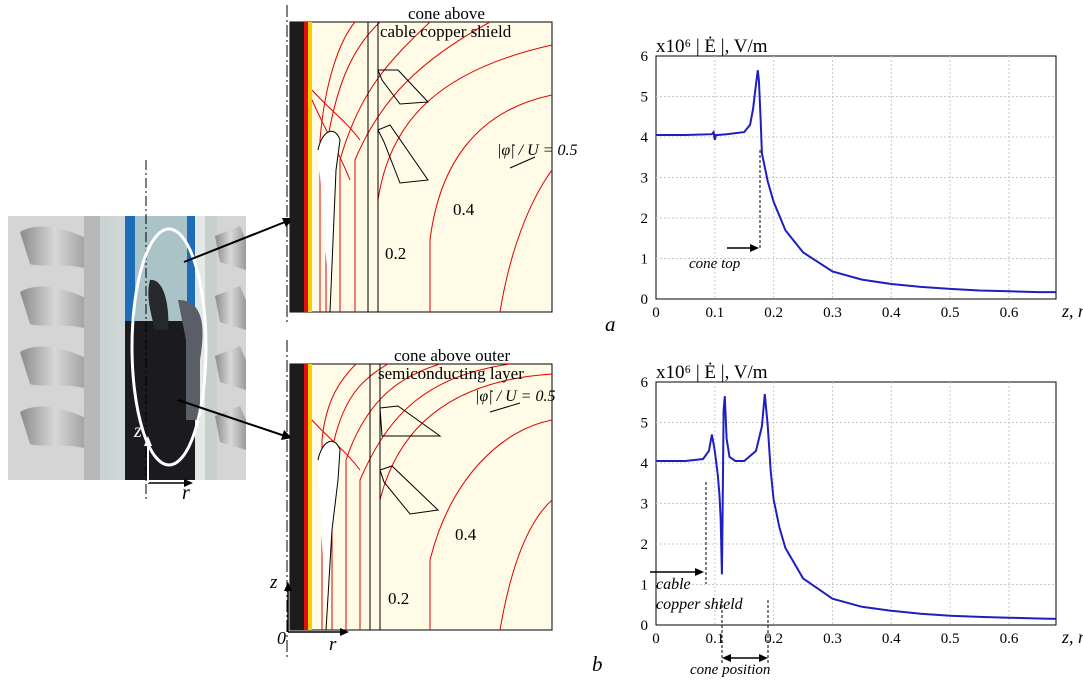 This screenshot has height=682, width=1083. Describe the element at coordinates (856, 507) in the screenshot. I see `series-line` at that location.